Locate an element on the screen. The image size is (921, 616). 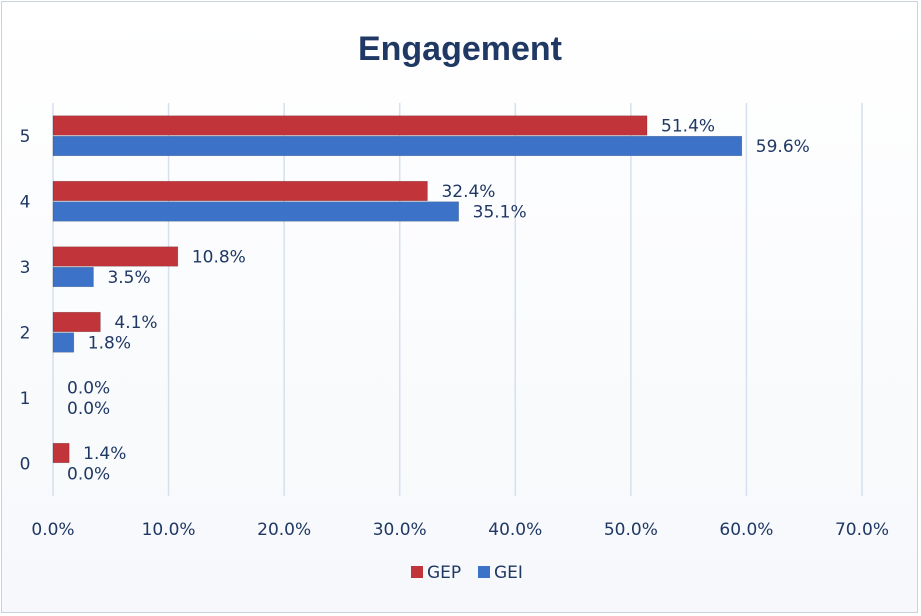
data-label-gep: 10.8% is located at coordinates (219, 258).